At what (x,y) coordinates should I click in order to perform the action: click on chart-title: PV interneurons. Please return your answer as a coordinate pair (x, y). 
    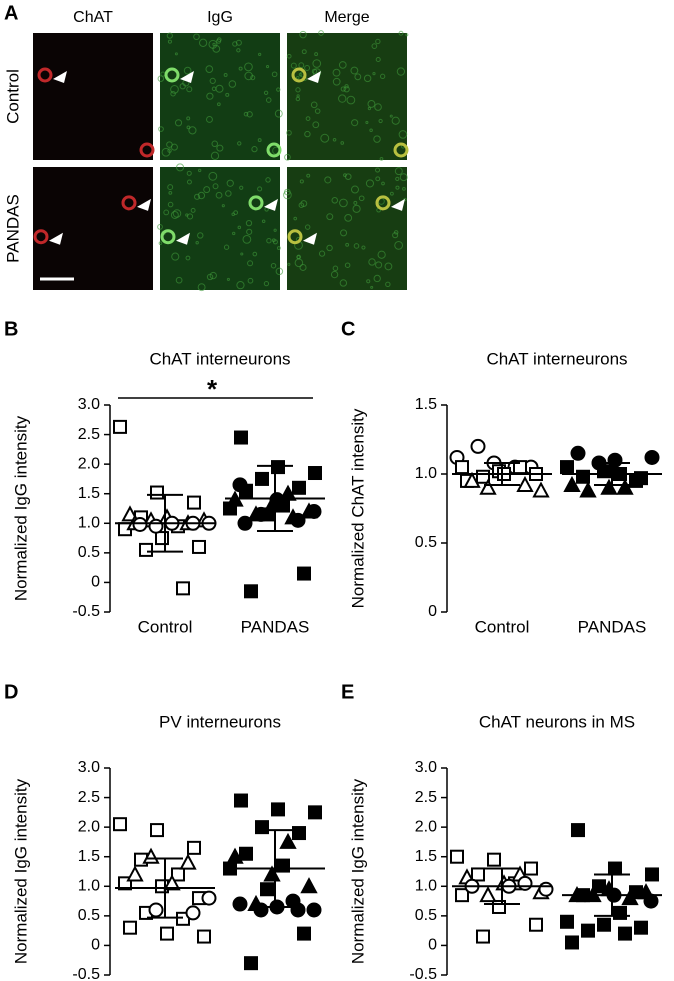
    Looking at the image, I should click on (220, 721).